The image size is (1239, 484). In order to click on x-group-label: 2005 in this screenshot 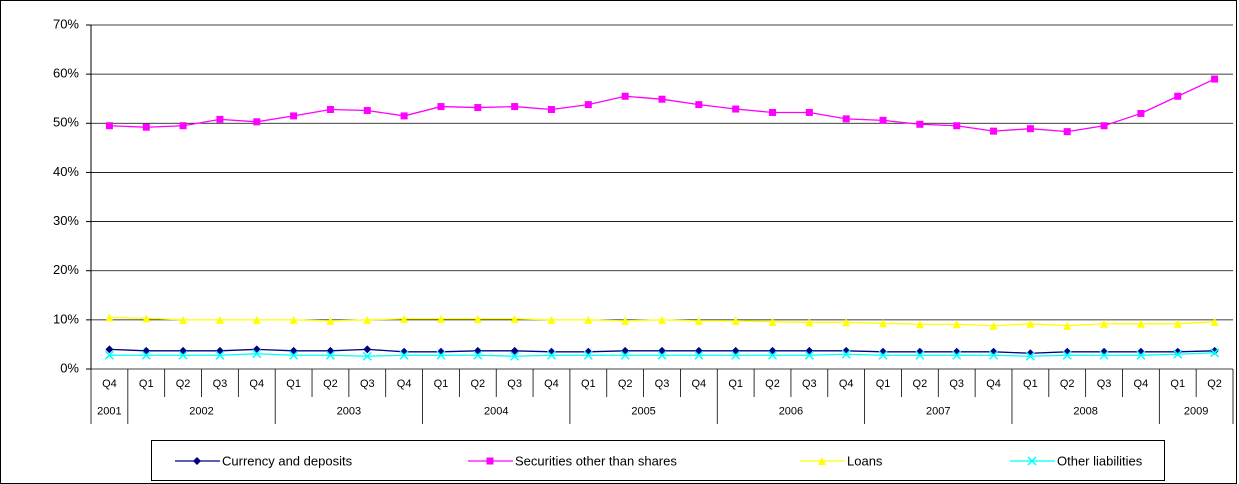, I will do `click(643, 411)`.